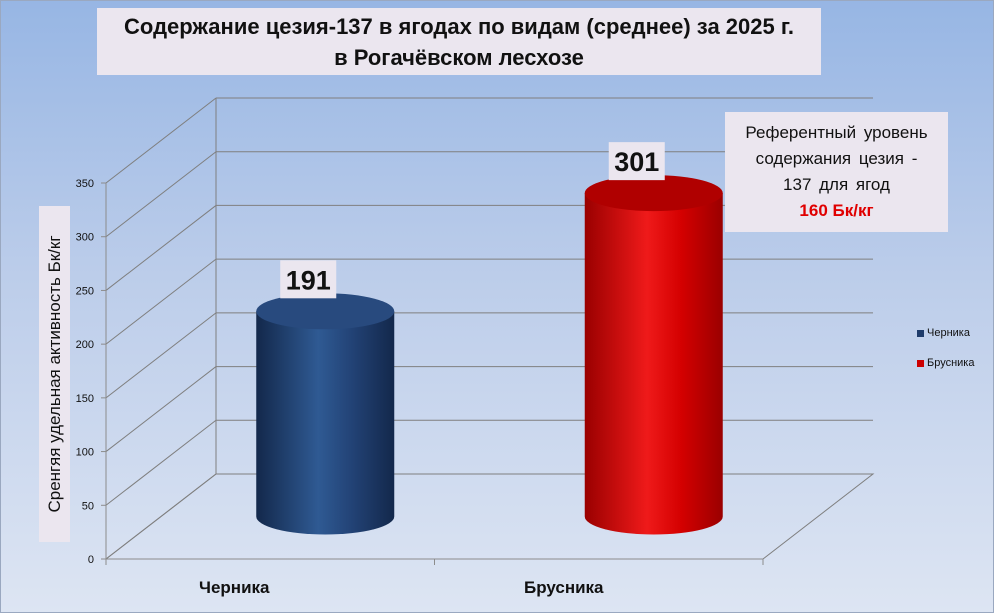  Describe the element at coordinates (920, 333) in the screenshot. I see `legend-swatch-blueberry` at that location.